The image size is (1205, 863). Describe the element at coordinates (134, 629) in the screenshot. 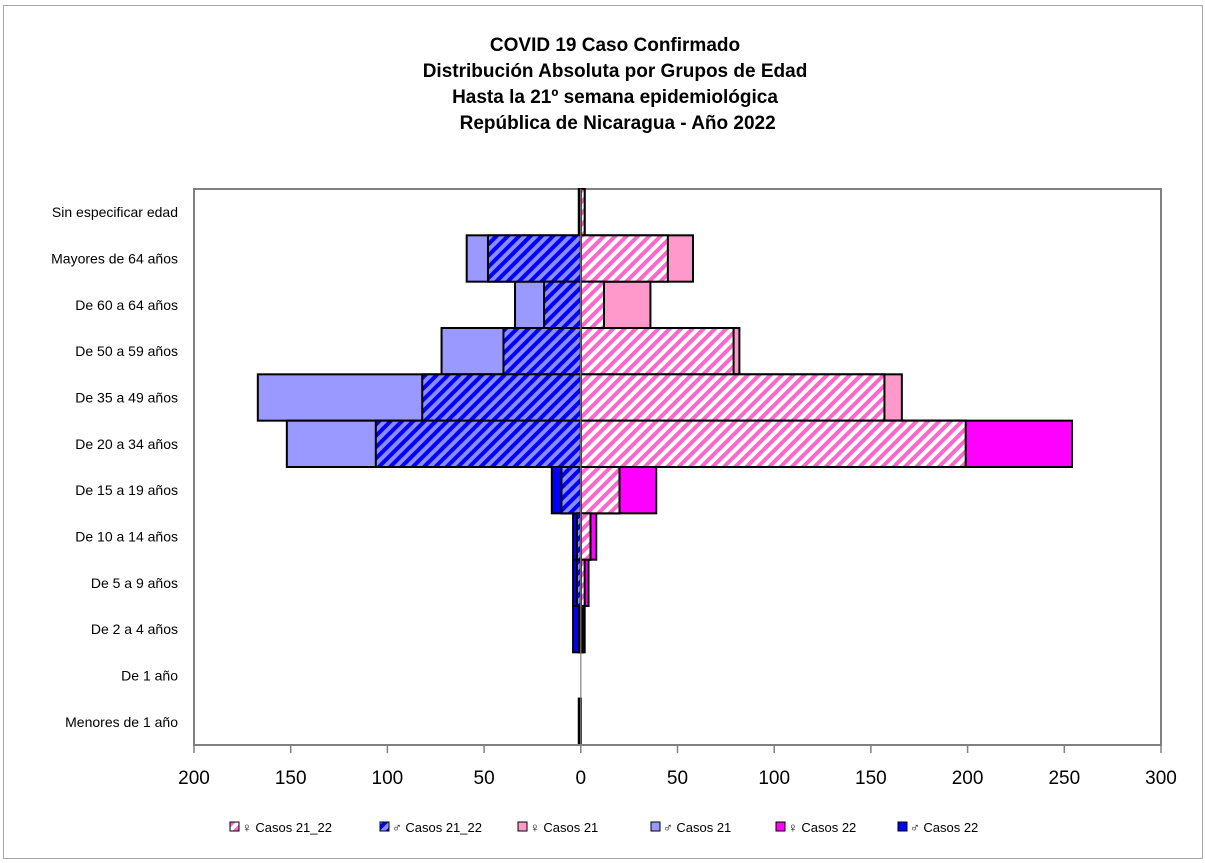

I see `category-label: De 2 a 4 años` at that location.